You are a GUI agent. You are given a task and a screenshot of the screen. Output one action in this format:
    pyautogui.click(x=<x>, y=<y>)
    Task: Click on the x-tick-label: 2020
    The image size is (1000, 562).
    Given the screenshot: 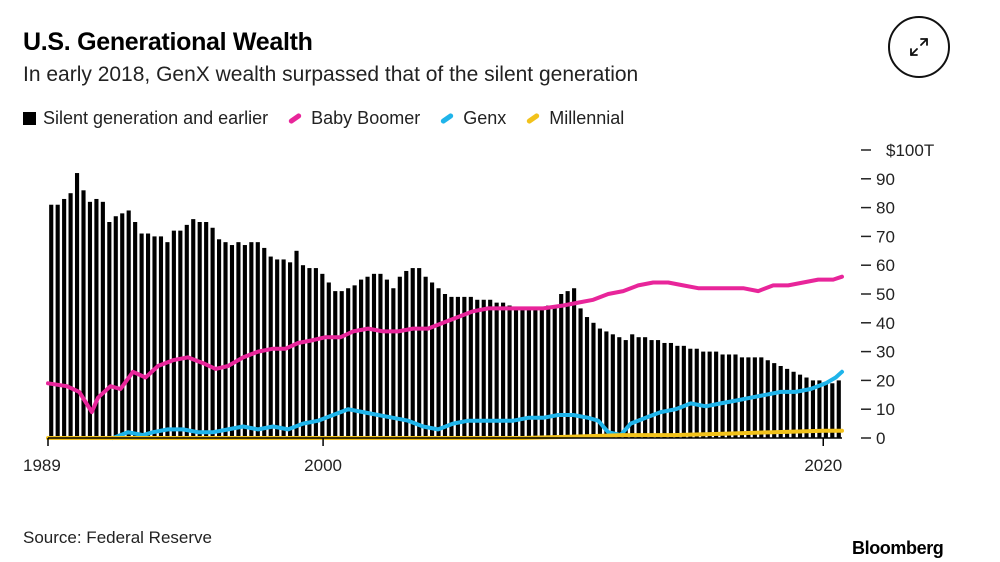 What is the action you would take?
    pyautogui.click(x=823, y=465)
    